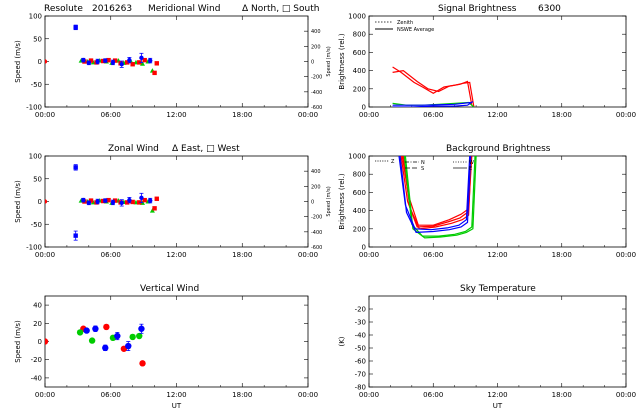  I want to click on y-right-tick-label: 0, so click(312, 203).